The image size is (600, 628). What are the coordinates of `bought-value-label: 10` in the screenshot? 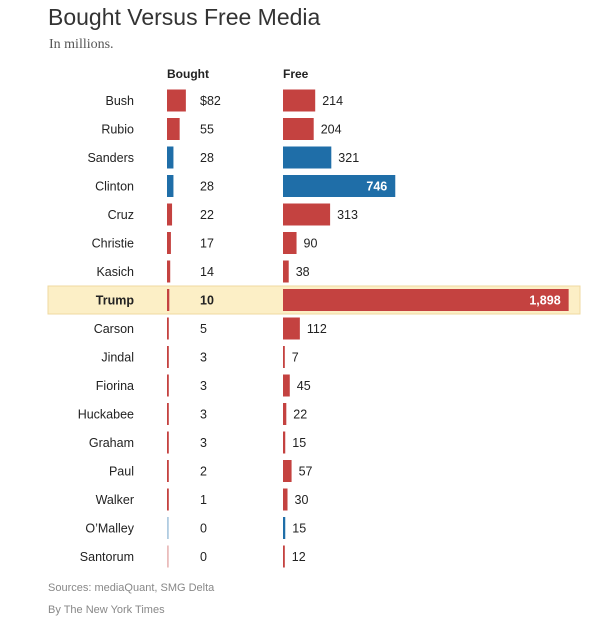 It's located at (207, 301).